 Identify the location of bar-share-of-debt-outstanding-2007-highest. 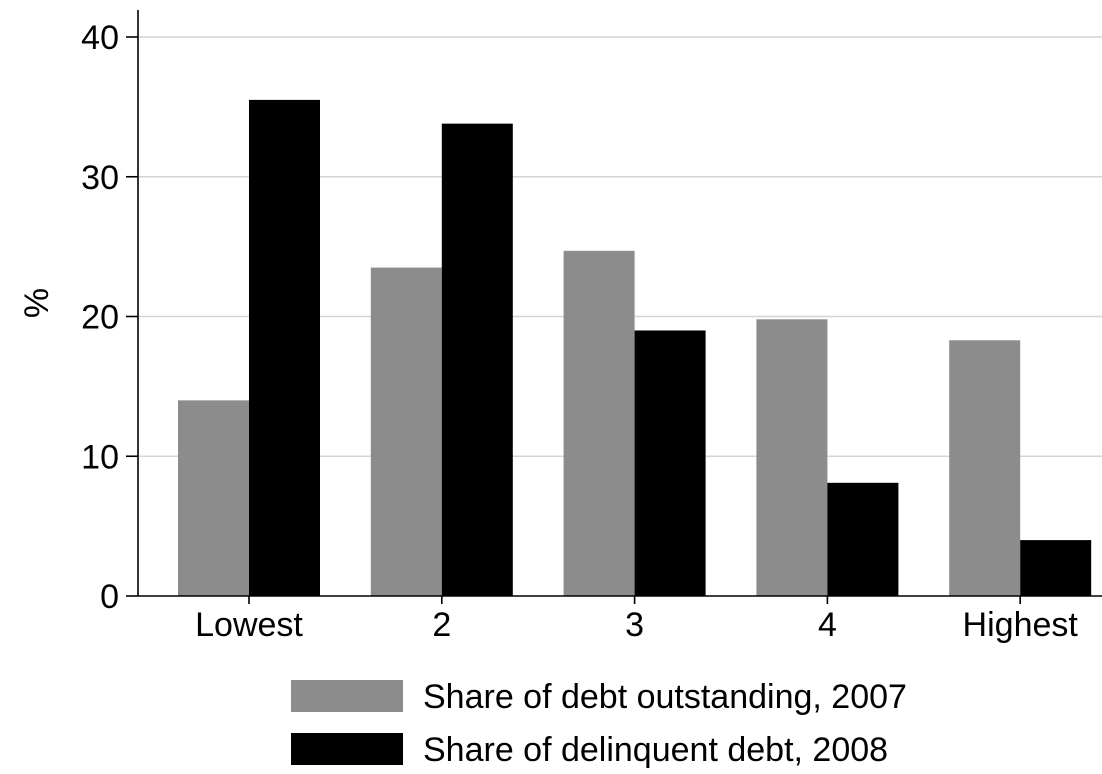
(985, 468).